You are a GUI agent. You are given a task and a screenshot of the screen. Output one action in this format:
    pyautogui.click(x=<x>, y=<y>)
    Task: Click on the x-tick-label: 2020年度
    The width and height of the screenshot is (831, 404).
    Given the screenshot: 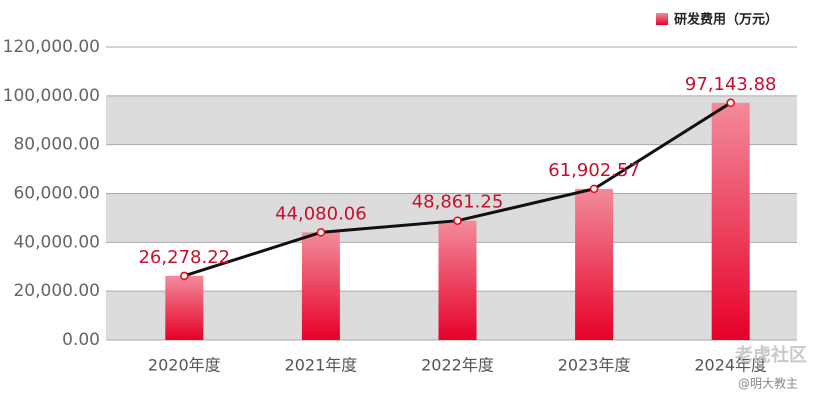 What is the action you would take?
    pyautogui.click(x=184, y=365)
    